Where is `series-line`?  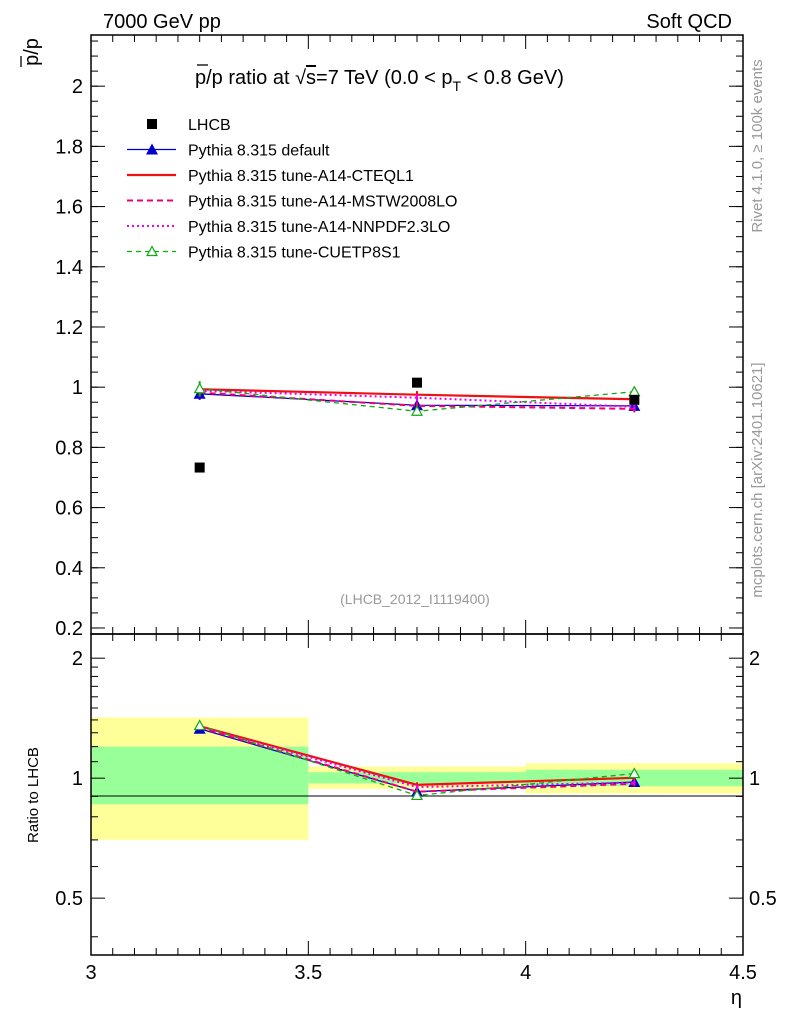
series-line is located at coordinates (417, 400).